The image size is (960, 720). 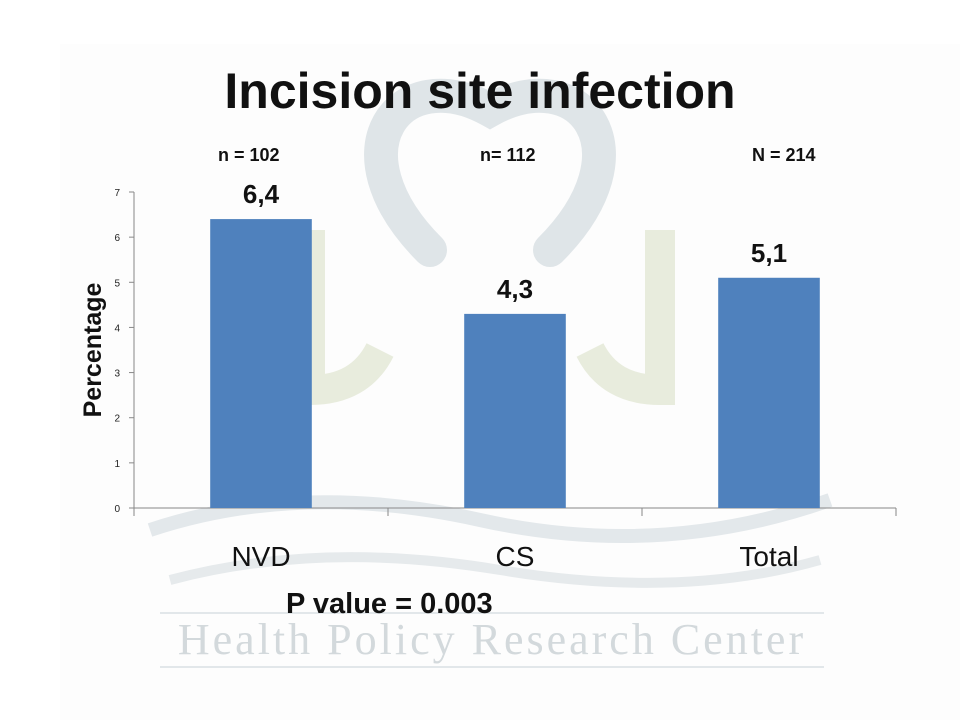 What do you see at coordinates (117, 464) in the screenshot?
I see `y-tick-label: 1` at bounding box center [117, 464].